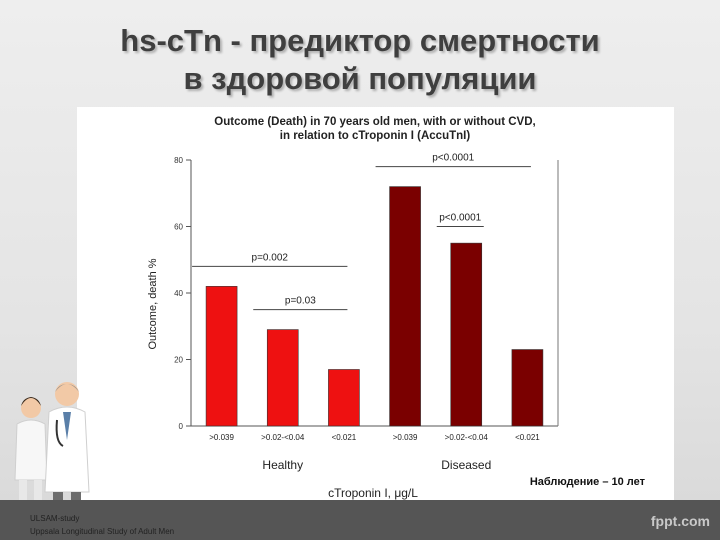 This screenshot has height=540, width=720. Describe the element at coordinates (300, 301) in the screenshot. I see `annotation-label: p=0.03` at that location.